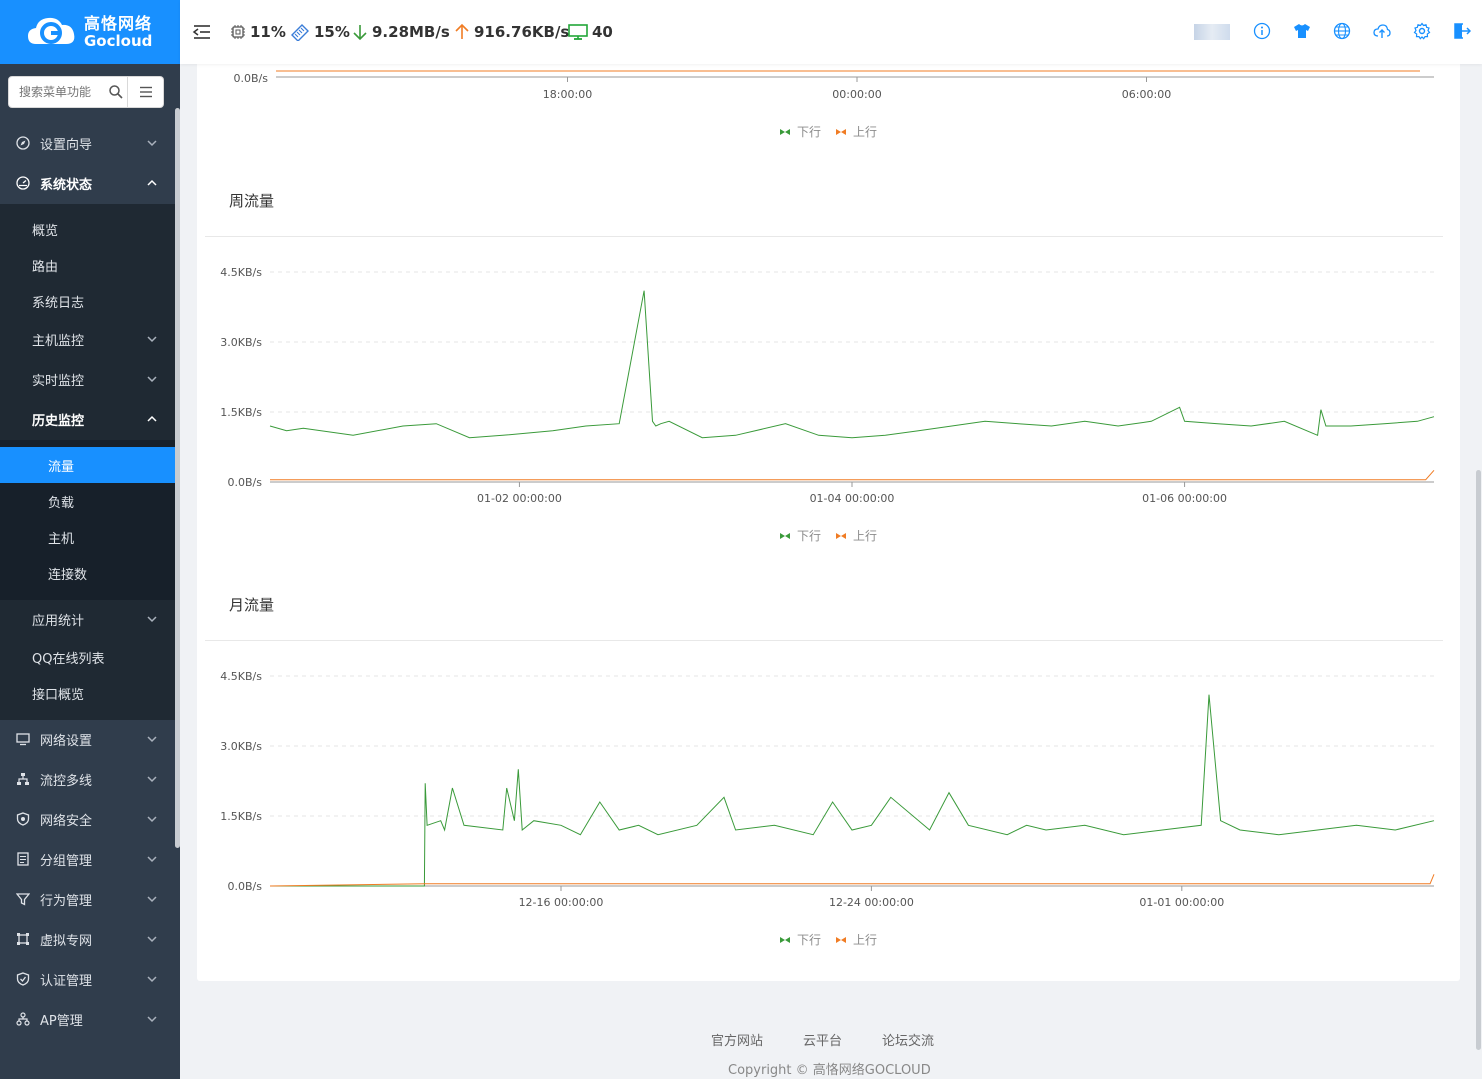 This screenshot has width=1482, height=1079. Describe the element at coordinates (1478, 760) in the screenshot. I see `main-scrollbar` at that location.